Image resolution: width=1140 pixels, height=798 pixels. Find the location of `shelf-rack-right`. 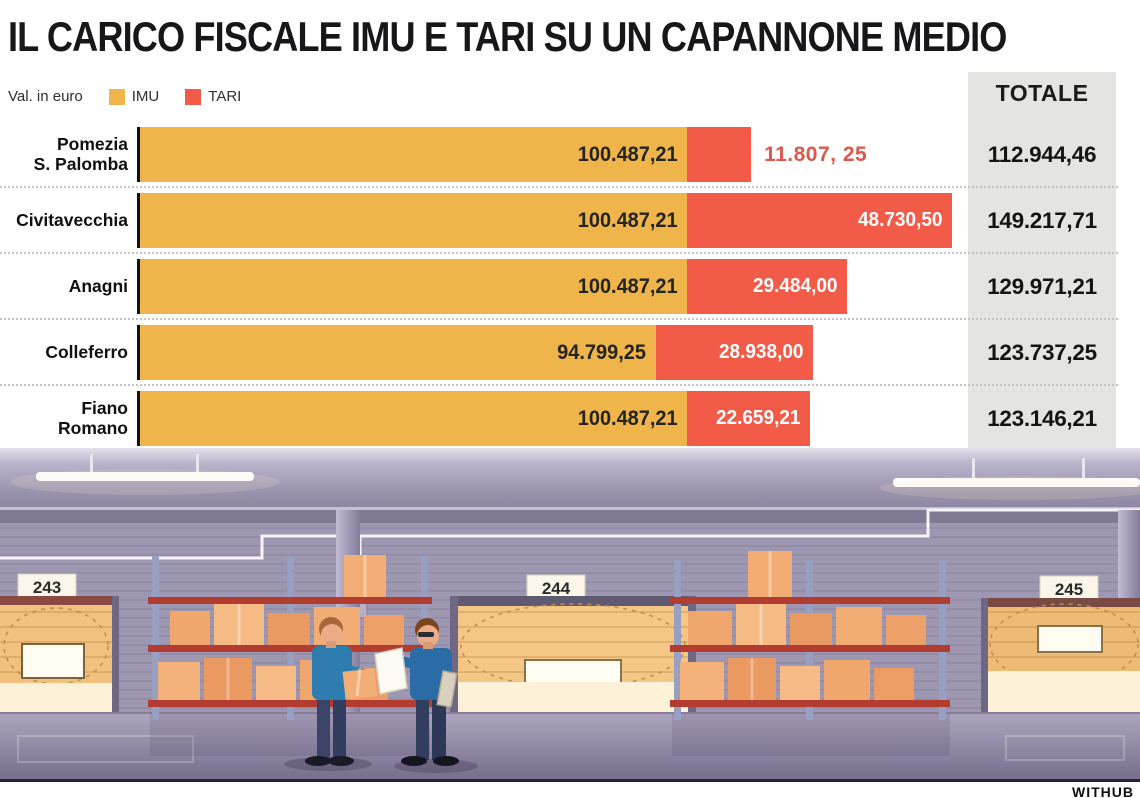

shelf-rack-right is located at coordinates (810, 635).